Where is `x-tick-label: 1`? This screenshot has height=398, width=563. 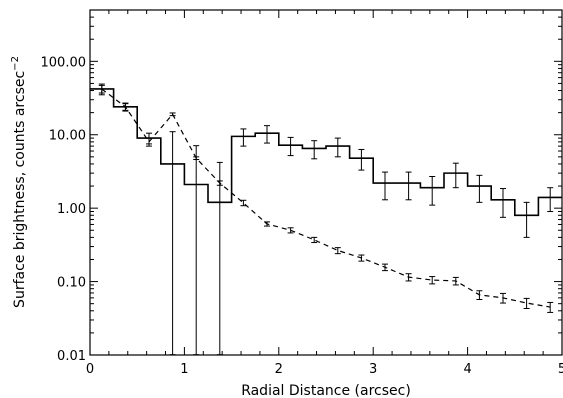 x-tick-label: 1 is located at coordinates (184, 369).